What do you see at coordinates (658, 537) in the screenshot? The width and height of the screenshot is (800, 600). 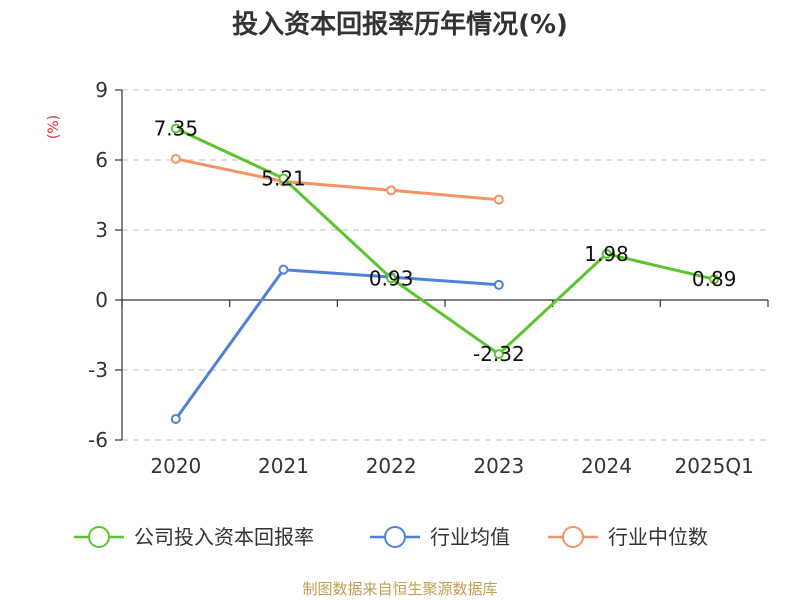 I see `legend-label: 行业中位数` at bounding box center [658, 537].